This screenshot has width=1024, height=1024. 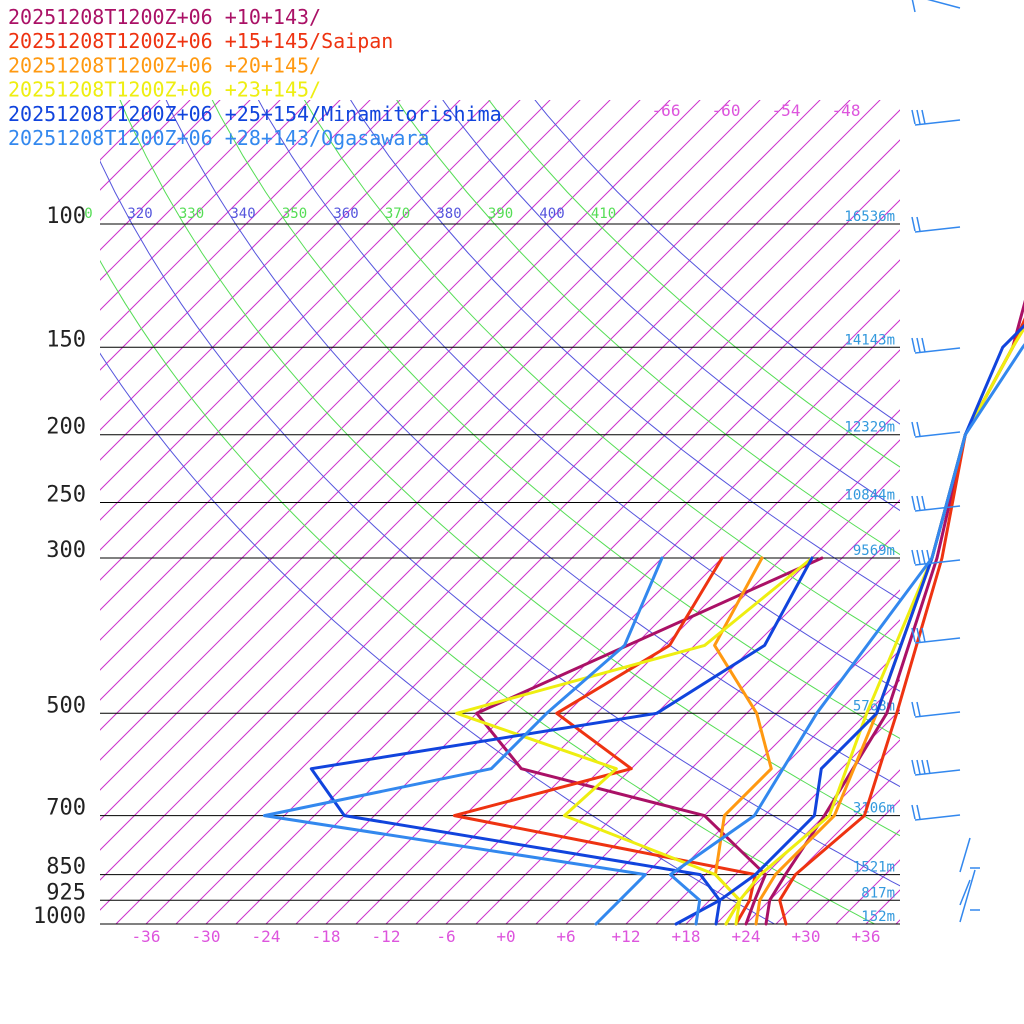 I want to click on temperature-tick-label: +36, so click(x=866, y=936).